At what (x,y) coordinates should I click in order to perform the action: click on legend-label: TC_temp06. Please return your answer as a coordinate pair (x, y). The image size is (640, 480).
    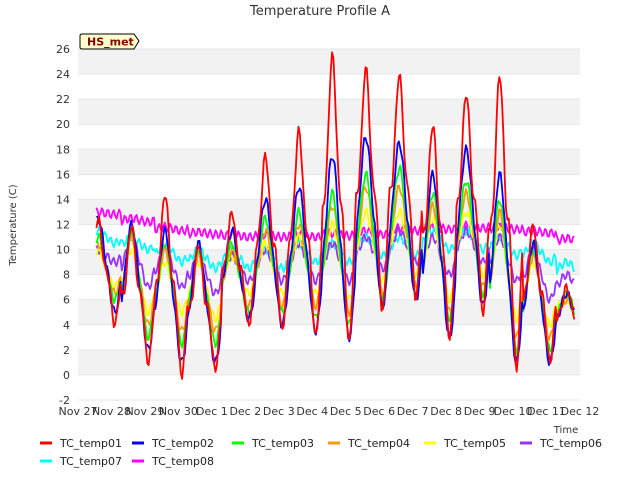
    Looking at the image, I should click on (570, 443).